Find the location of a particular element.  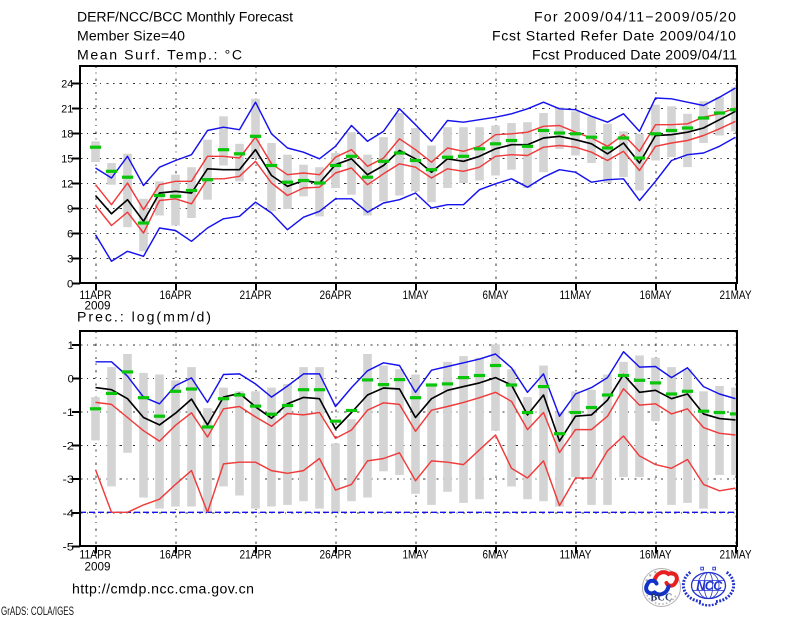

svg-text: 24 is located at coordinates (67, 85).